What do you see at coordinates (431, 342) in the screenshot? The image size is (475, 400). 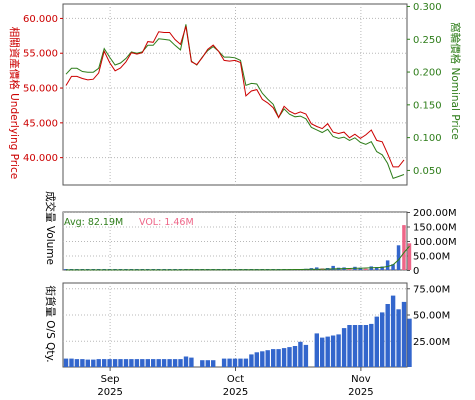 I see `os-qty-y-tick-label: 25.00M` at bounding box center [431, 342].